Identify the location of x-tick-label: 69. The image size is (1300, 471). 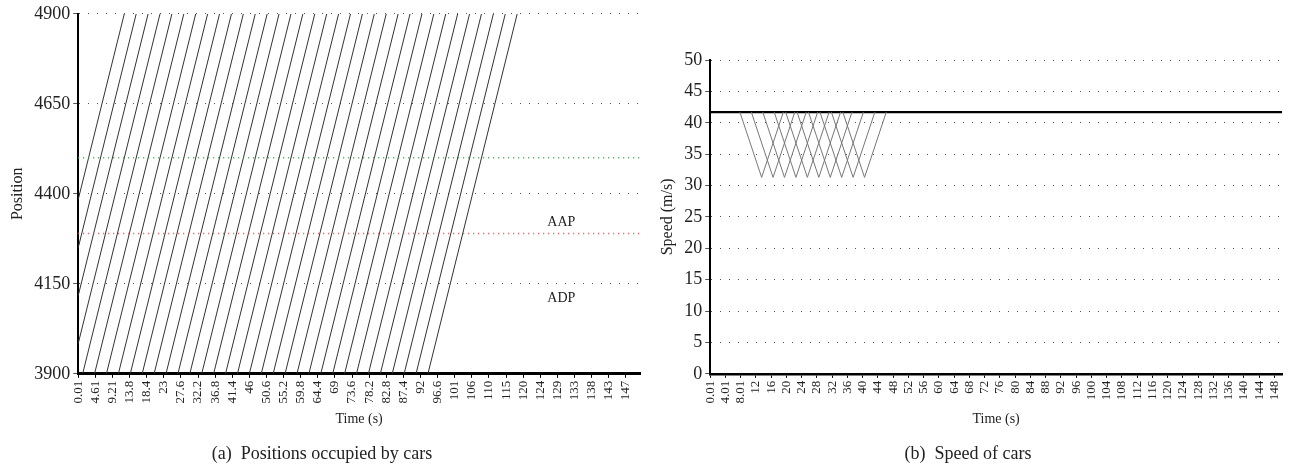
(334, 387).